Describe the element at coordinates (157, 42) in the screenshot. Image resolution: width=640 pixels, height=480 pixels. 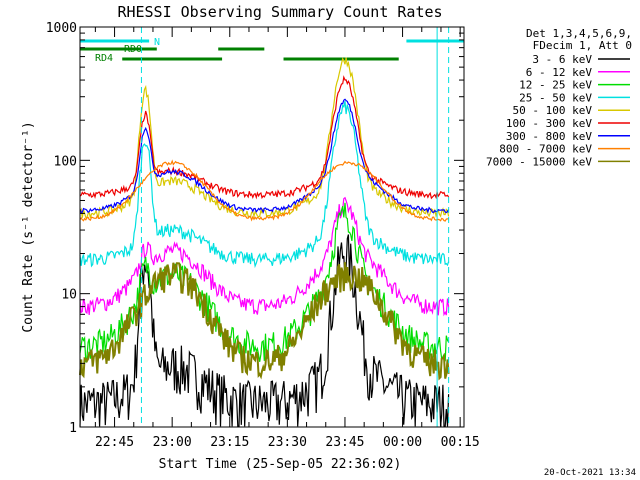
I see `flag-n-label: N` at that location.